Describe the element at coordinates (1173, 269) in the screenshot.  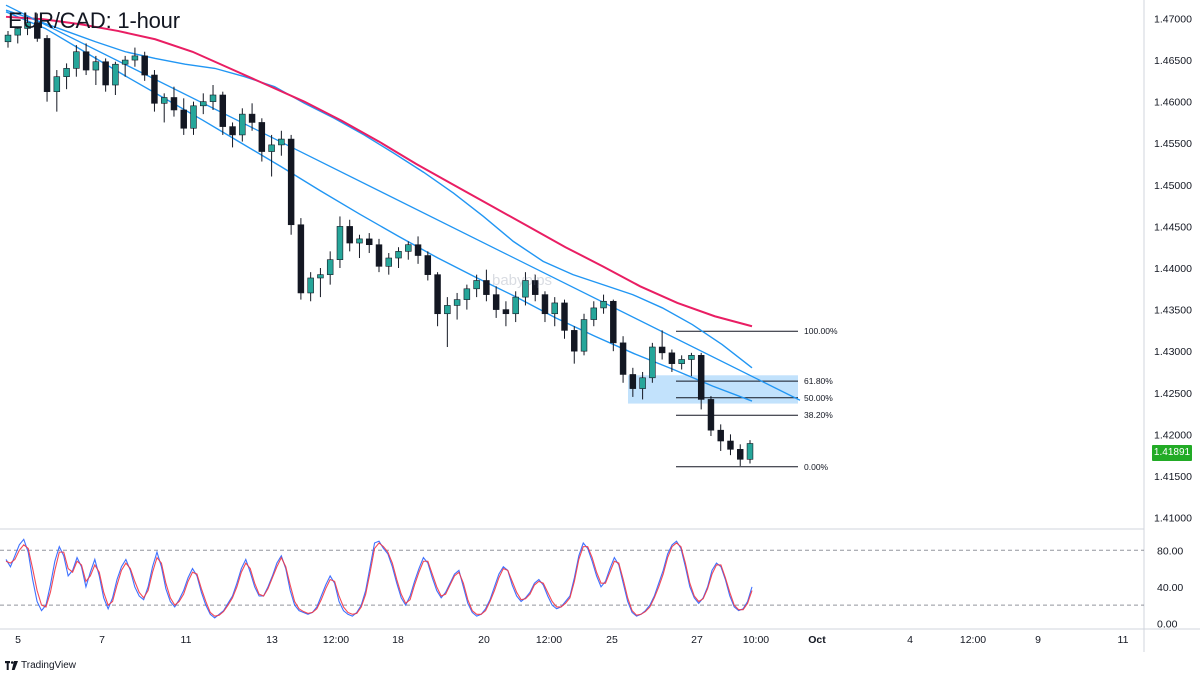
I see `price-tick-label: 1.44000` at that location.